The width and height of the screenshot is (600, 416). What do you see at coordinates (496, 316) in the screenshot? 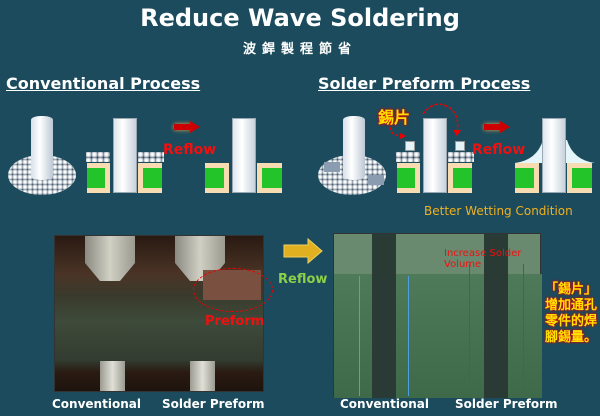
I see `pin-right` at bounding box center [496, 316].